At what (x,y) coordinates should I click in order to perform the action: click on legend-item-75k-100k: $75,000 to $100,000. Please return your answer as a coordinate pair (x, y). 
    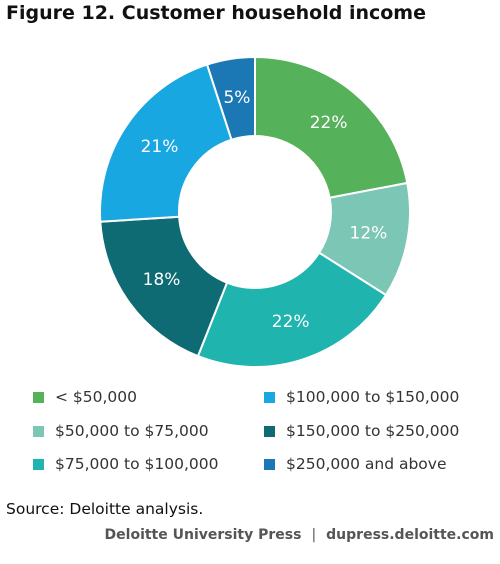
    Looking at the image, I should click on (125, 464).